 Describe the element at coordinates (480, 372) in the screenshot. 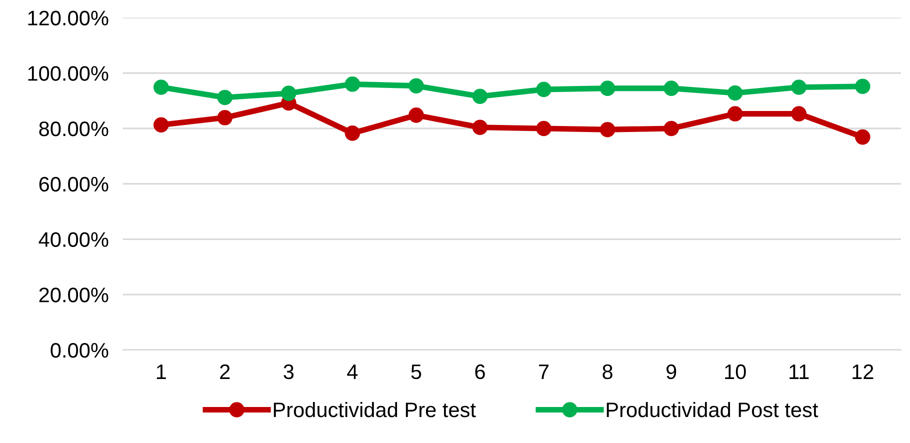

I see `x-tick-label: 6` at that location.